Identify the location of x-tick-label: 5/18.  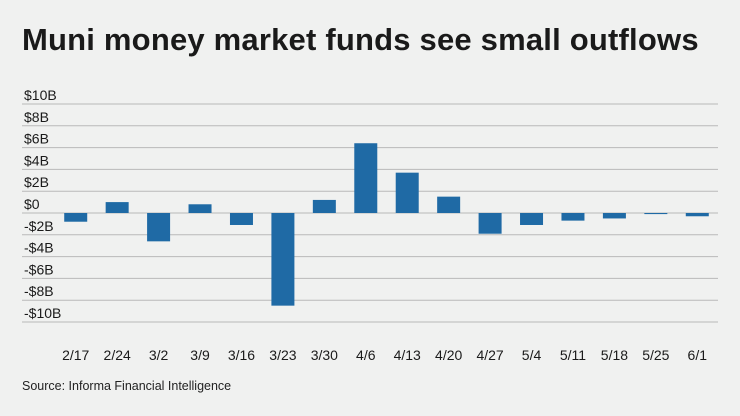
(614, 355).